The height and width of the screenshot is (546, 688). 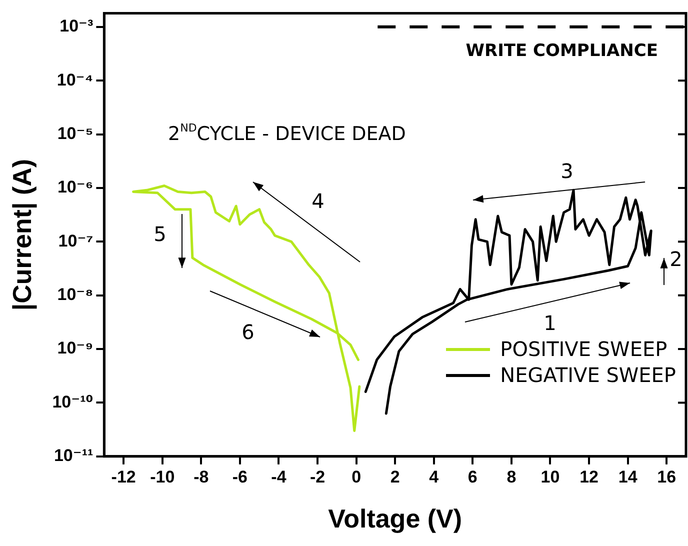 What do you see at coordinates (318, 201) in the screenshot?
I see `annotation: 4` at bounding box center [318, 201].